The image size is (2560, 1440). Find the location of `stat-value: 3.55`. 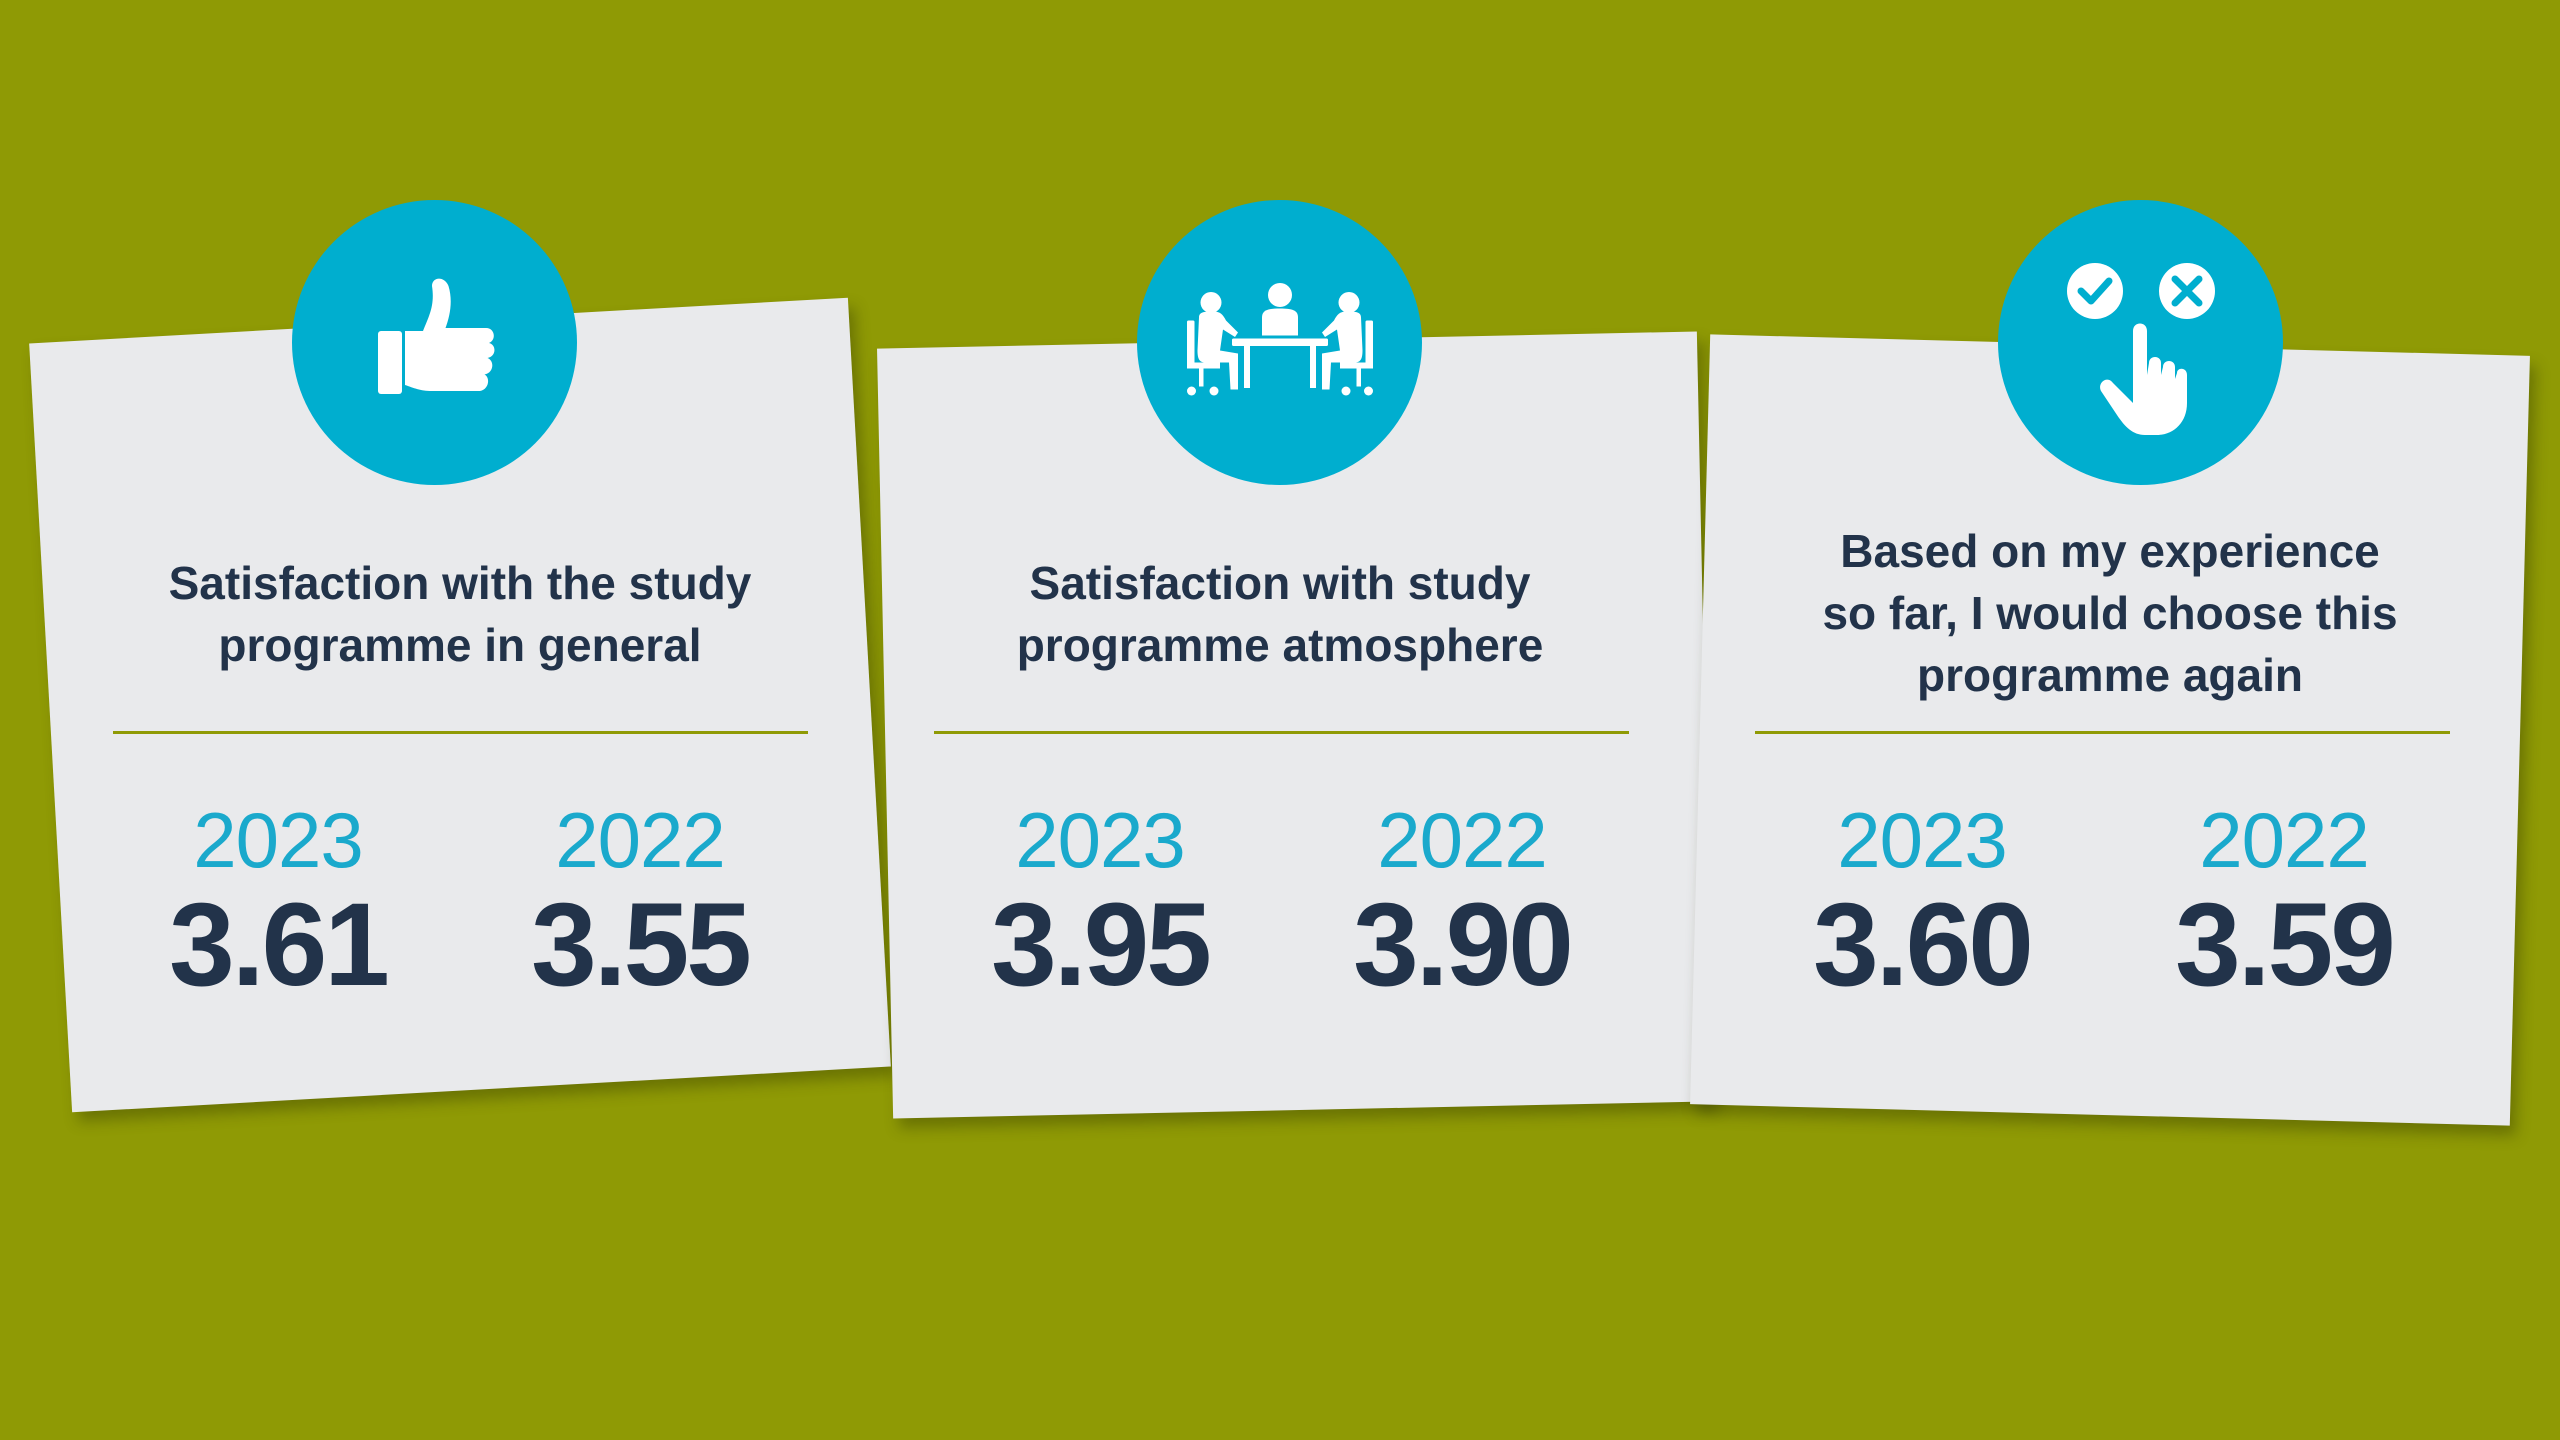

stat-value: 3.55 is located at coordinates (641, 945).